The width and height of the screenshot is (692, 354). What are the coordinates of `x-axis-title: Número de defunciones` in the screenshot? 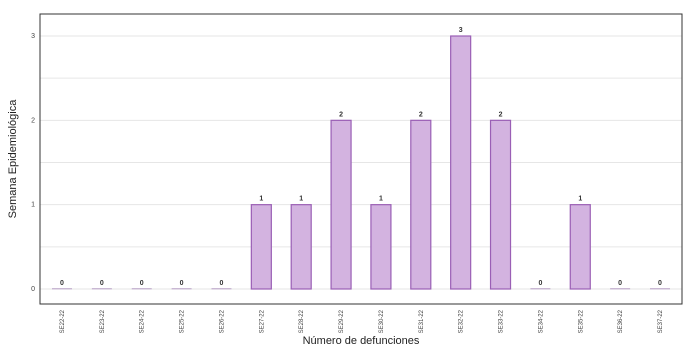 It's located at (361, 341).